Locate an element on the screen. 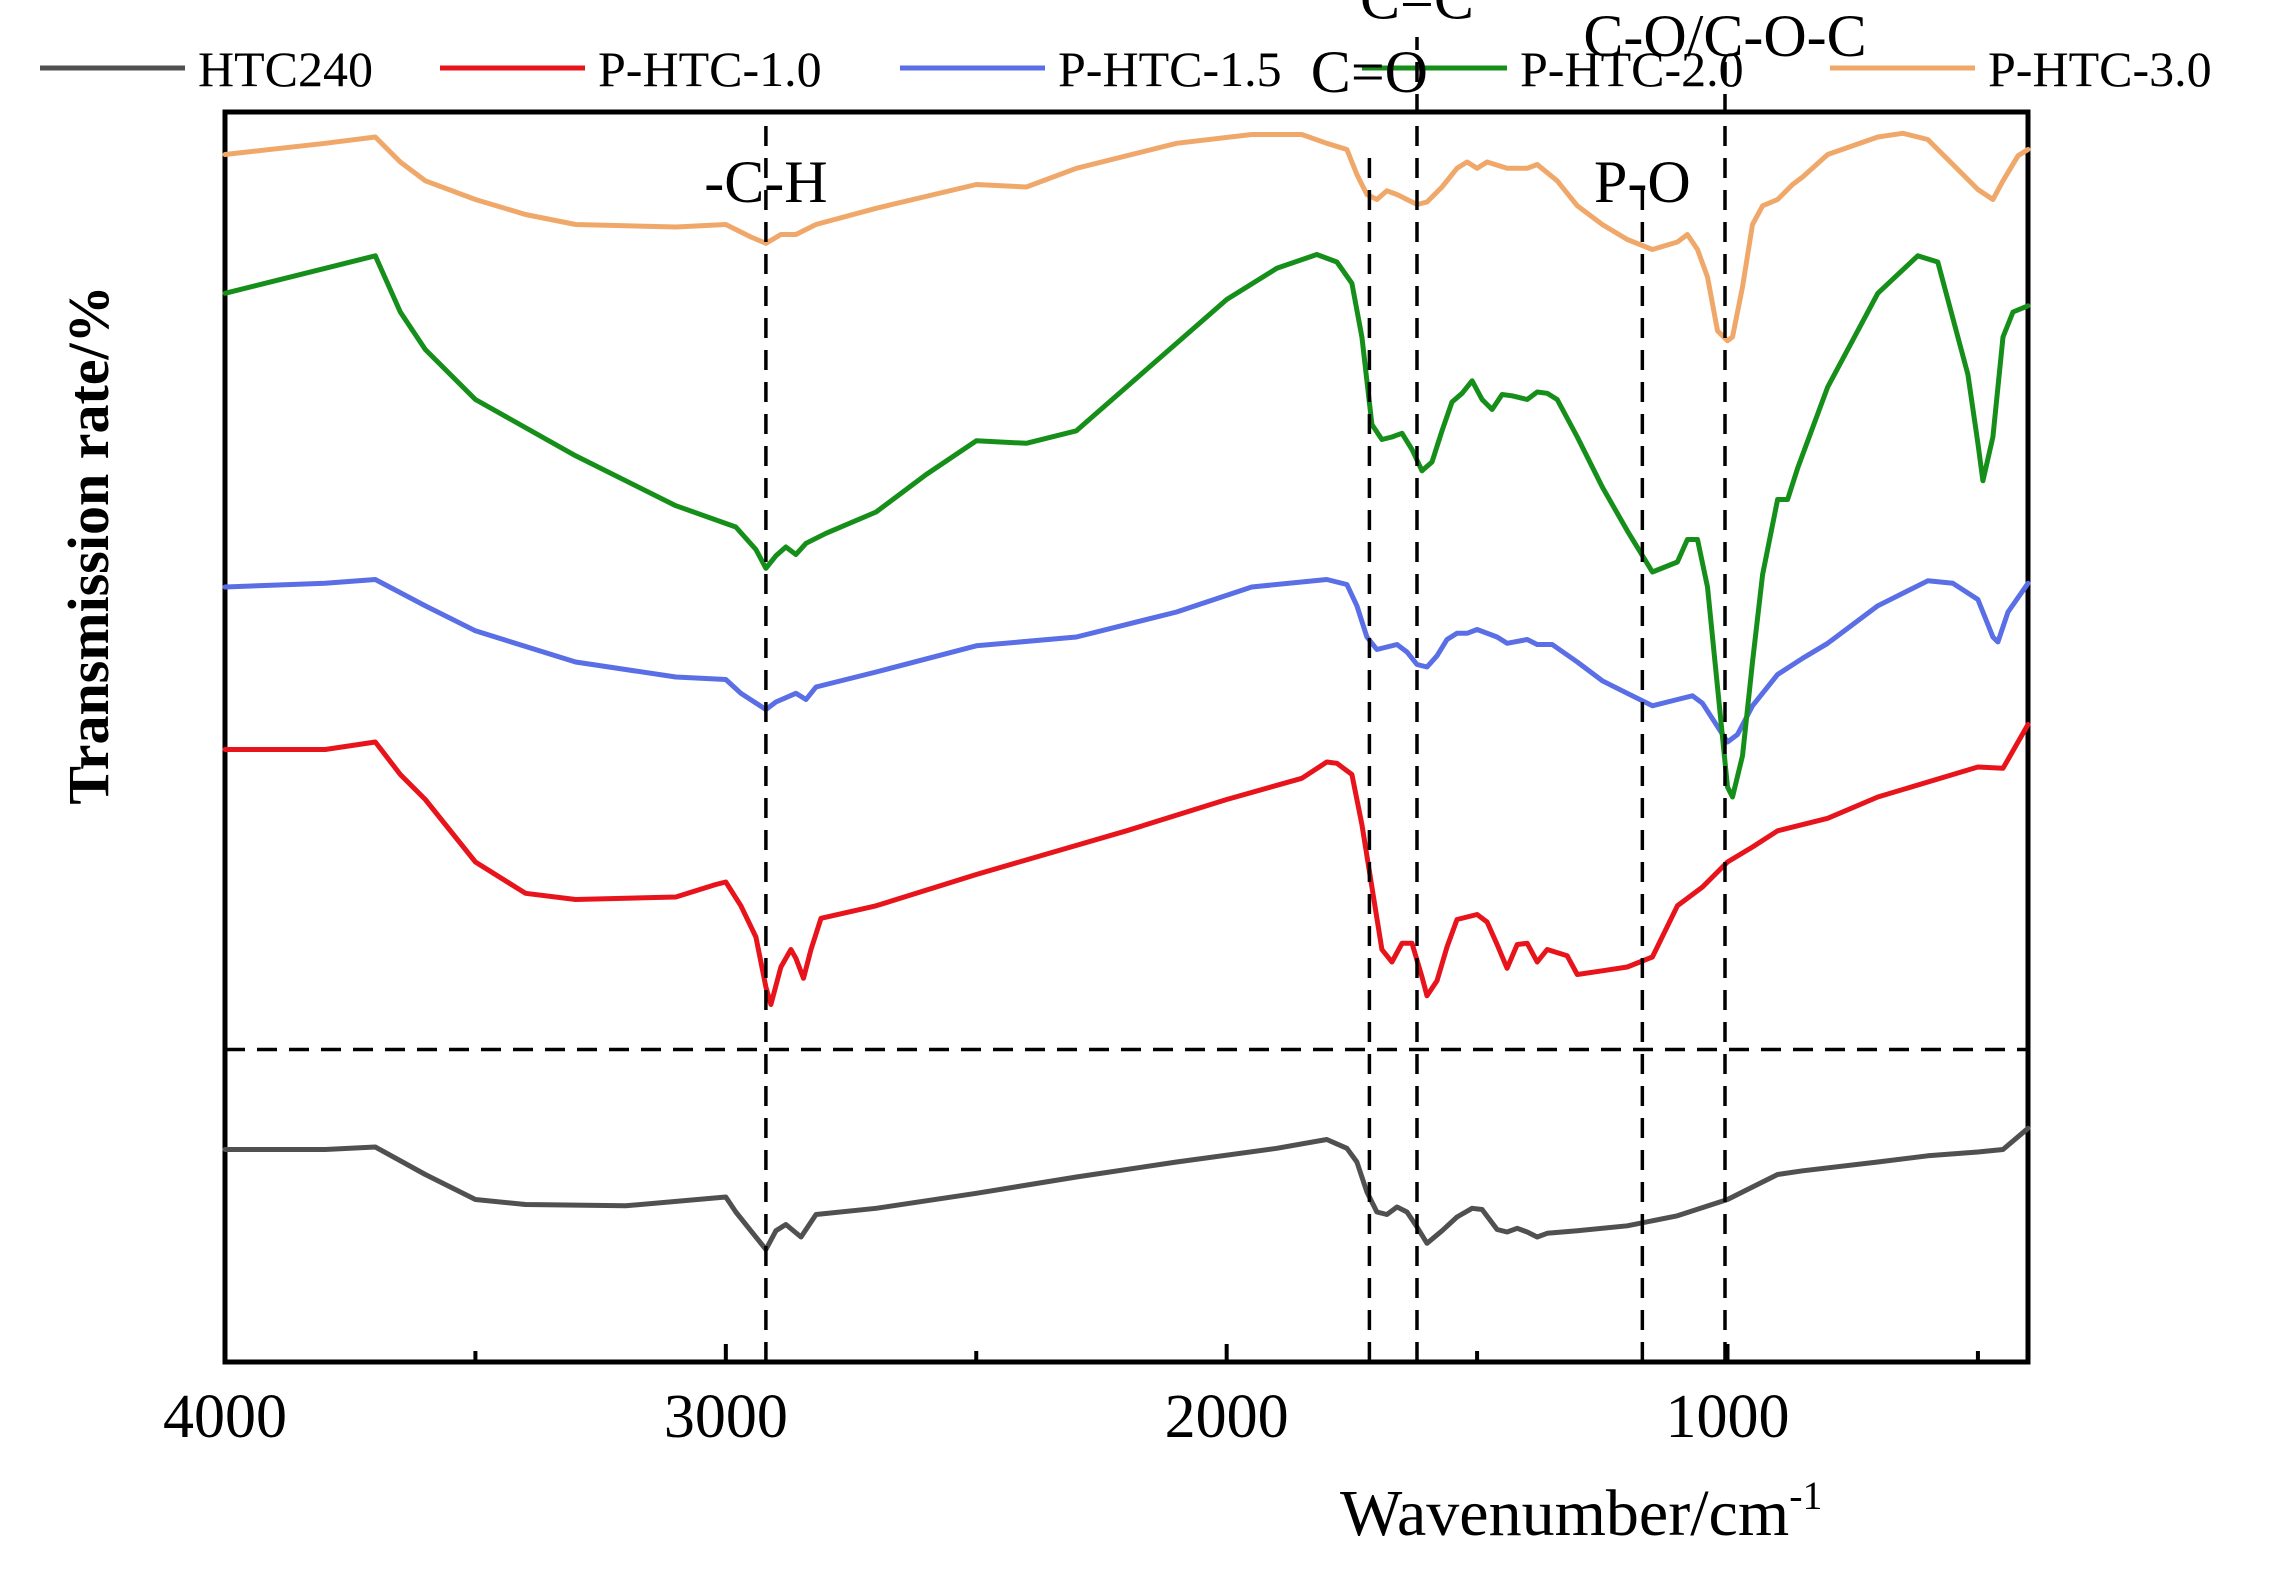 The width and height of the screenshot is (2278, 1584). x-tick-label: 4000 is located at coordinates (225, 1417).